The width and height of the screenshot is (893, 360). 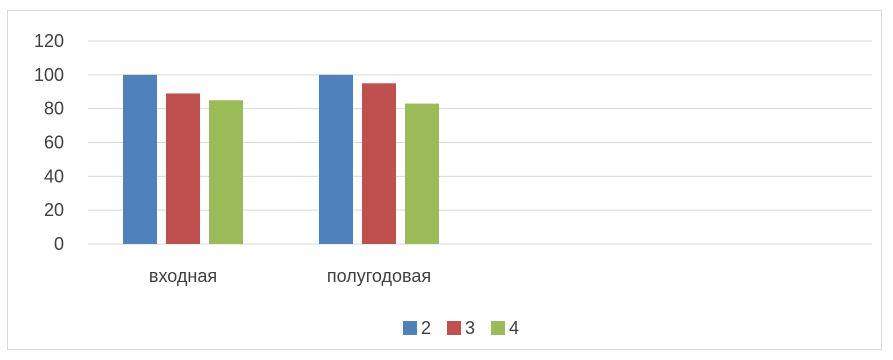 What do you see at coordinates (49, 75) in the screenshot?
I see `y-tick-label: 100` at bounding box center [49, 75].